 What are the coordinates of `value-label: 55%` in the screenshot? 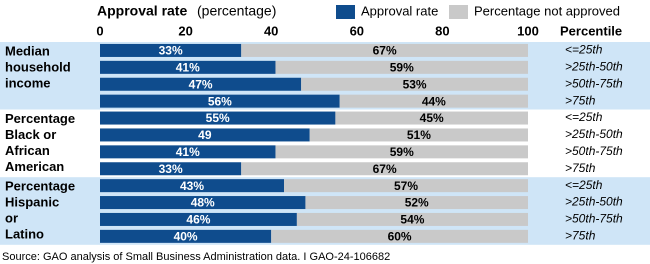 It's located at (218, 118).